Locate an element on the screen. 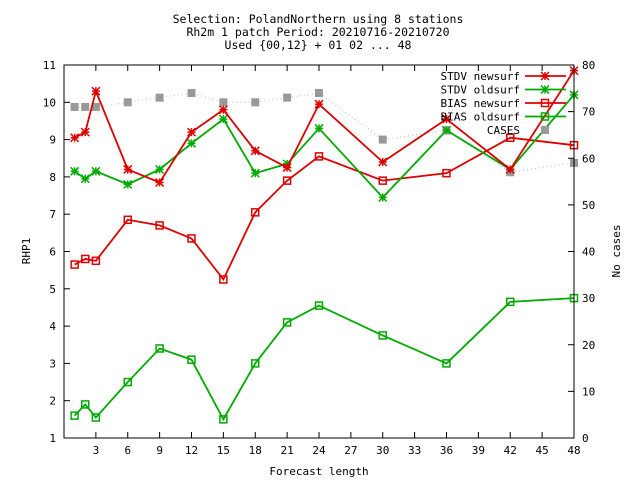 Image resolution: width=640 pixels, height=480 pixels. y-tick-label: 5 is located at coordinates (52, 289).